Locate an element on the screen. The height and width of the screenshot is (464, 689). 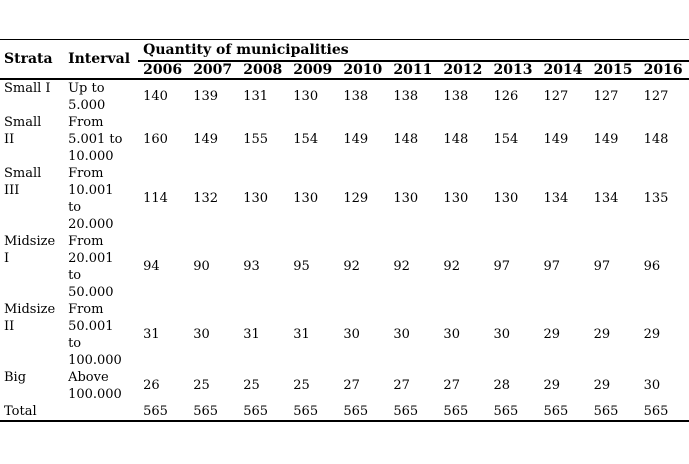
value-cell: 93 is located at coordinates (251, 266).